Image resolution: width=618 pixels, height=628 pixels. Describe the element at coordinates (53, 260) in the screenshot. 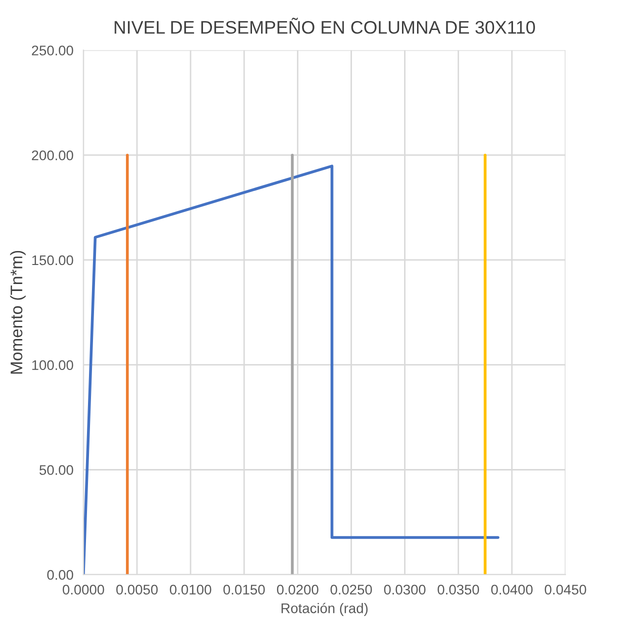

I see `y-tick-label: 150.00` at that location.